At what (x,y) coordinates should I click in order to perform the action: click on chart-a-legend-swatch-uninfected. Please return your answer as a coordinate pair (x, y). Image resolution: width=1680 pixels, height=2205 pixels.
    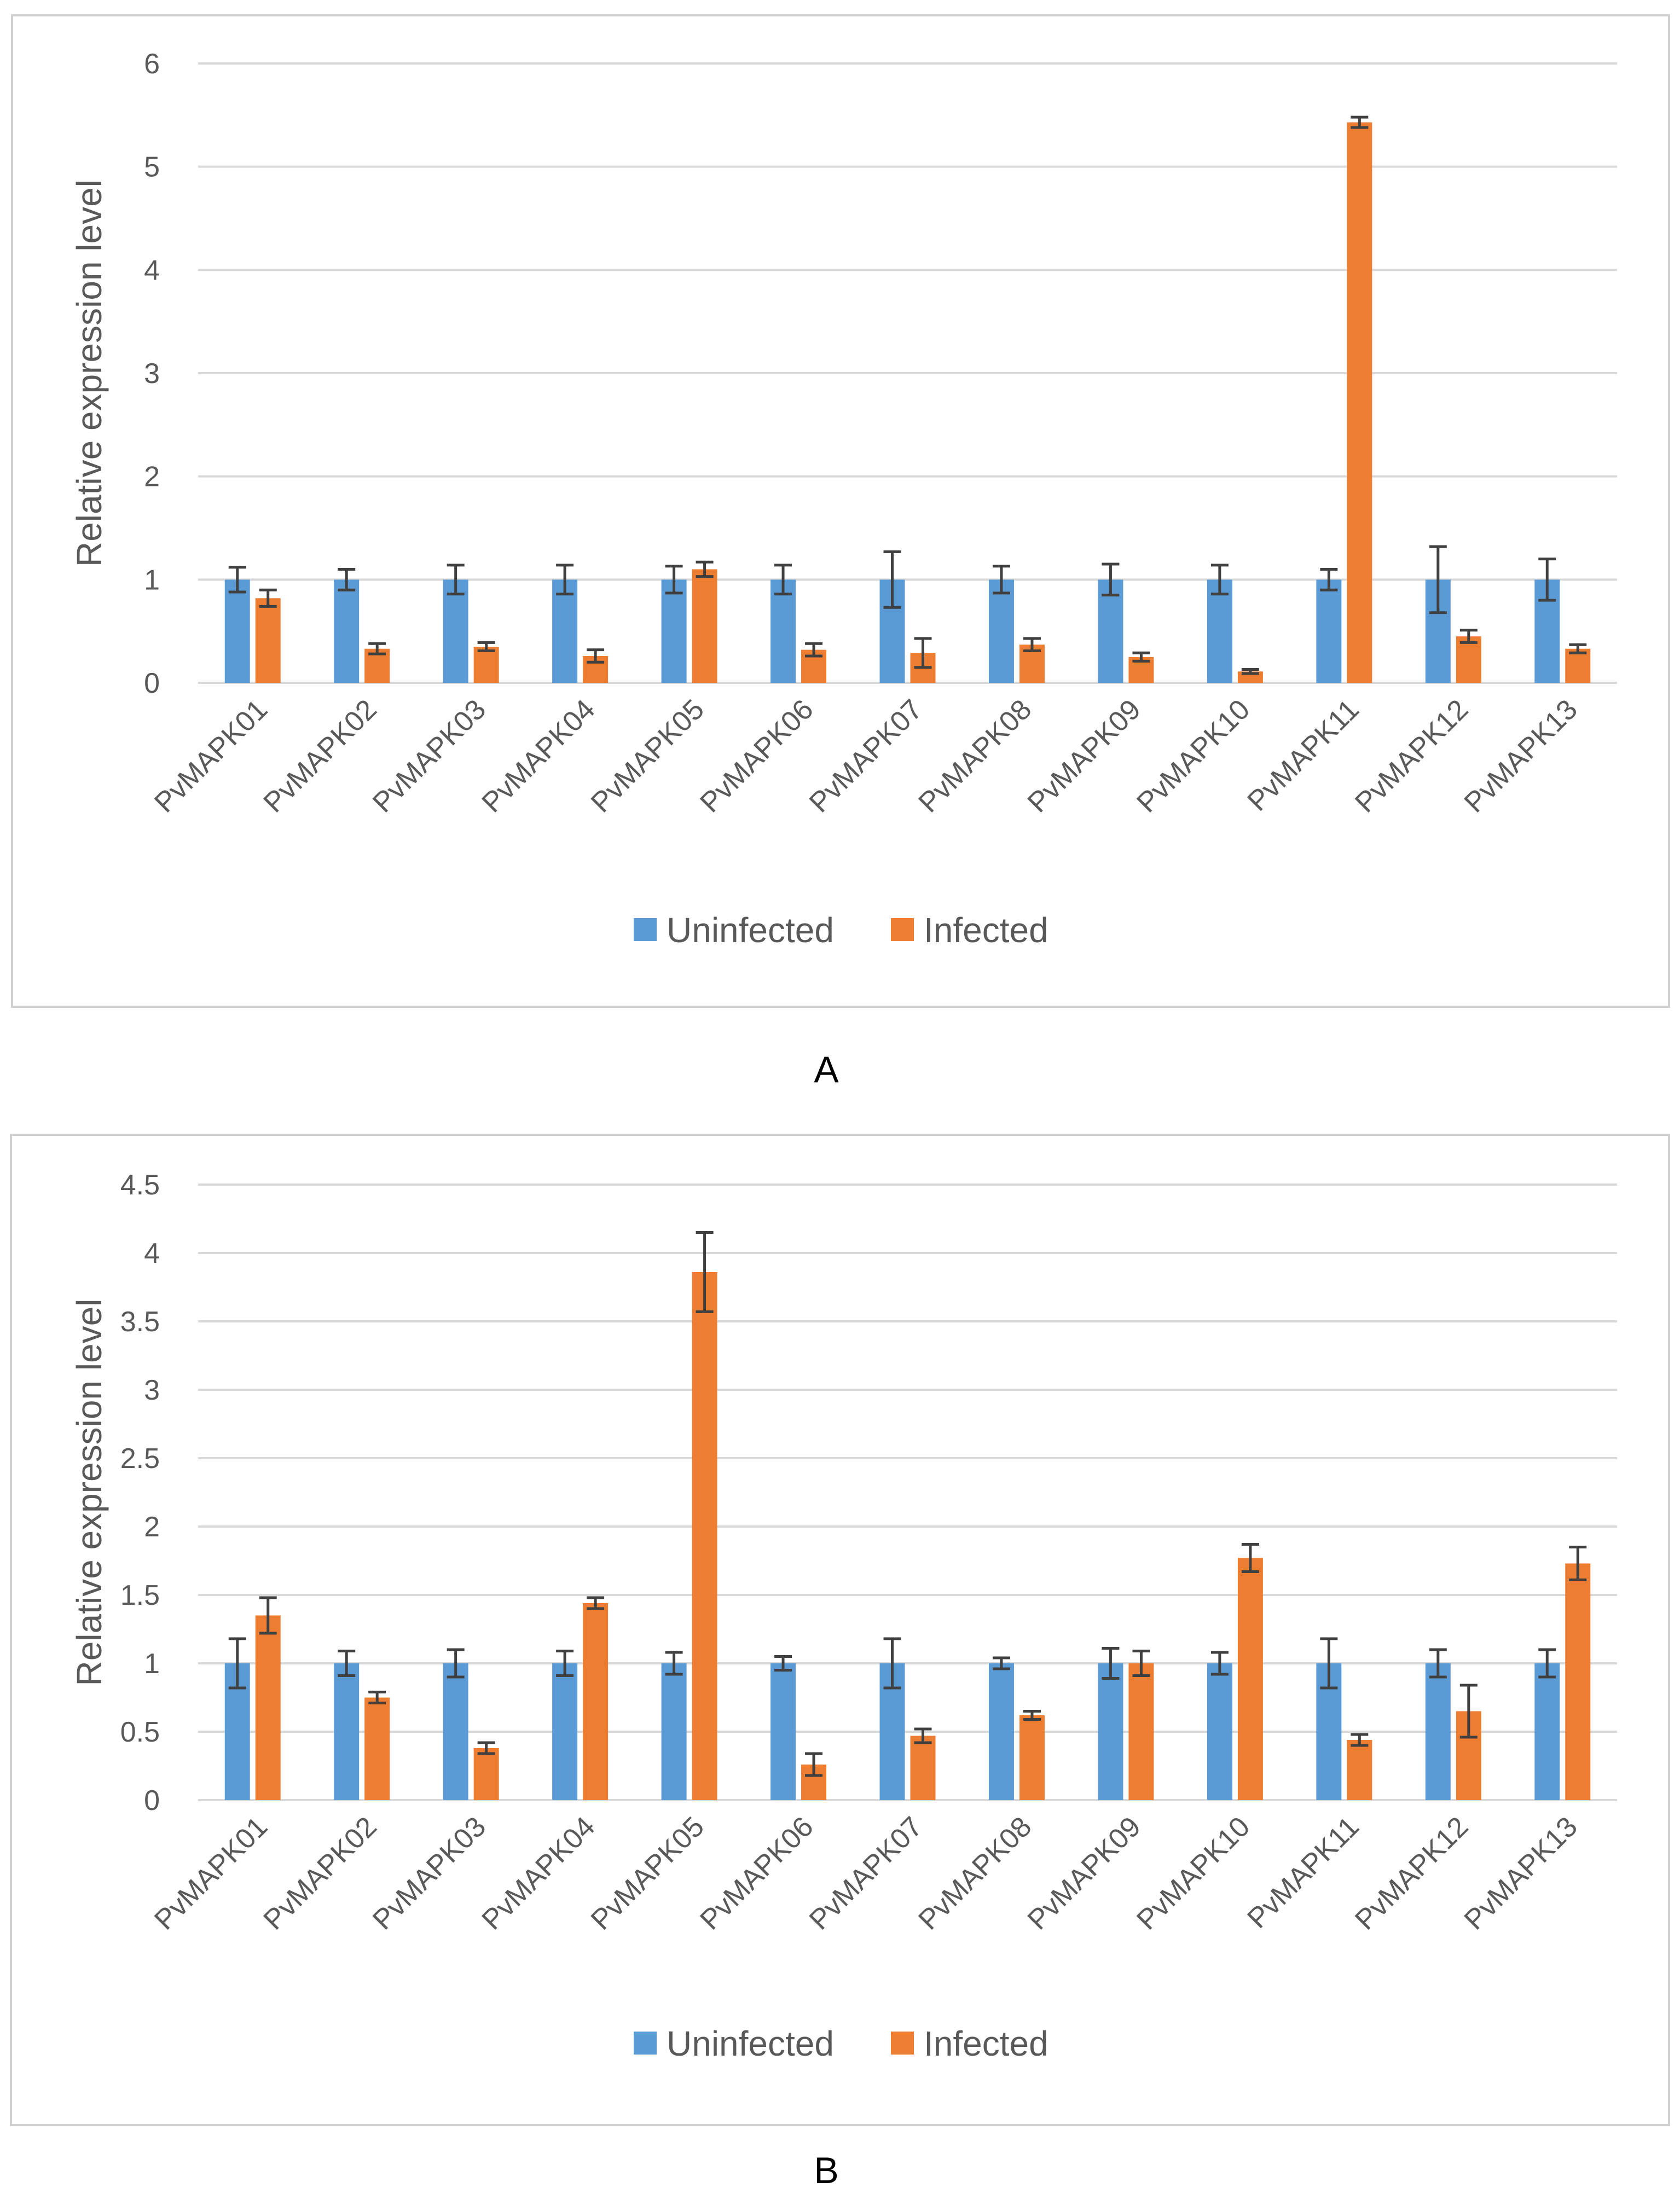
    Looking at the image, I should click on (645, 929).